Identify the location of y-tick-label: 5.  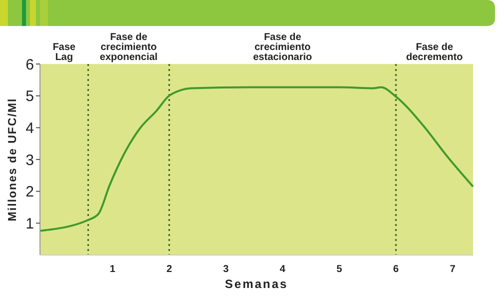
(30, 97).